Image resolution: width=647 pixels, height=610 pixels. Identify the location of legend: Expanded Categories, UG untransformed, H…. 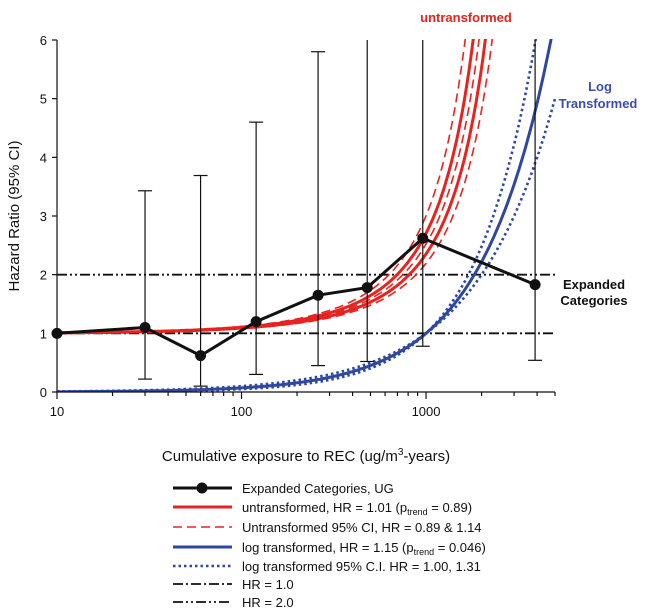
(329, 545).